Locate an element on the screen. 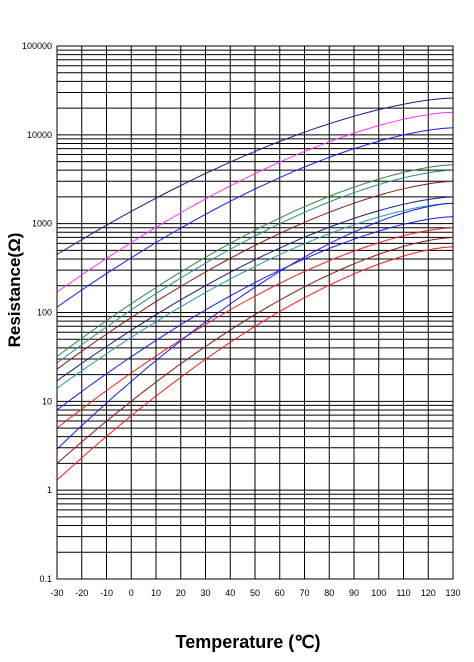  x-tick-label: 80 is located at coordinates (329, 593).